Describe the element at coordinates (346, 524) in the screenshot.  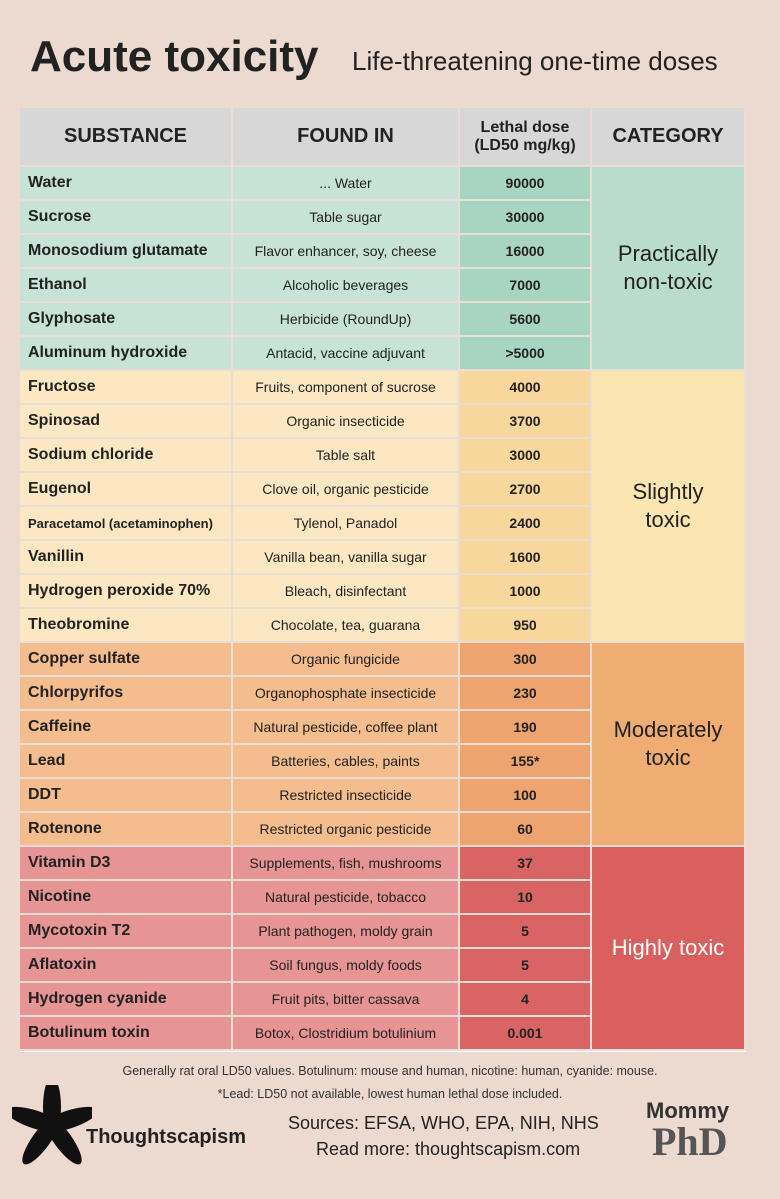
I see `found-in: Tylenol, Panadol` at that location.